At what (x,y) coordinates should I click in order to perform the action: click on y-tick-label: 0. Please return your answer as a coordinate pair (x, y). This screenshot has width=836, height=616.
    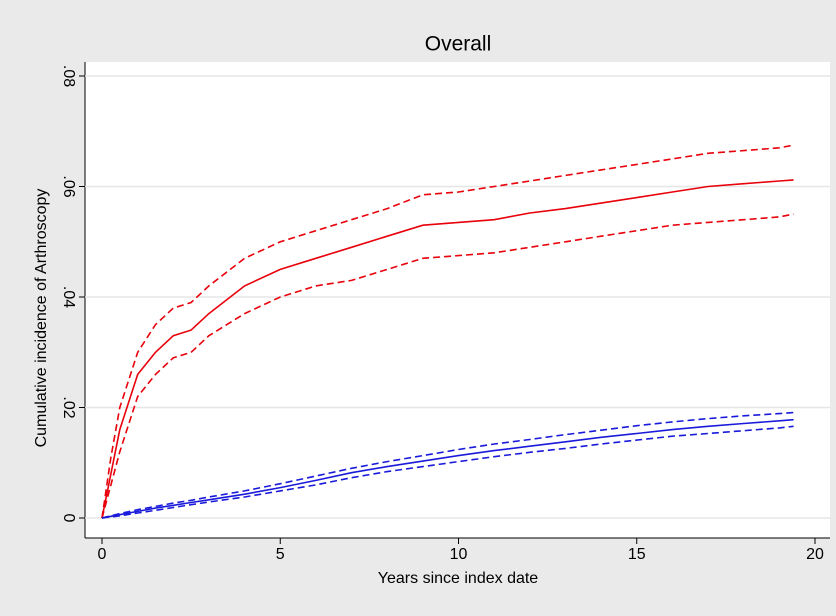
    Looking at the image, I should click on (68, 518).